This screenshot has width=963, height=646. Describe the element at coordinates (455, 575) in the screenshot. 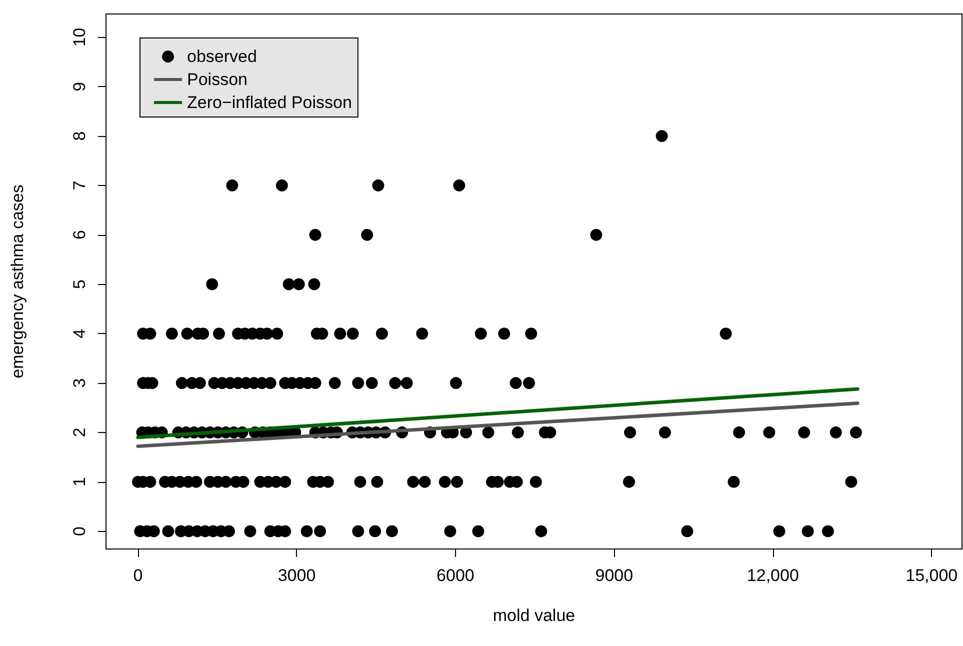

I see `x-tick-label: 6000` at that location.